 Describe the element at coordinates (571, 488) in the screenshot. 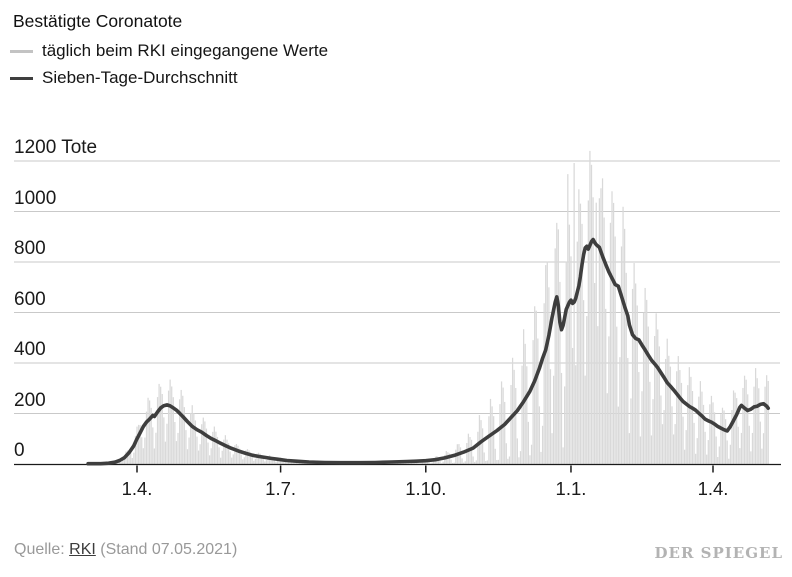

I see `x-axis-label: 1.1.` at that location.